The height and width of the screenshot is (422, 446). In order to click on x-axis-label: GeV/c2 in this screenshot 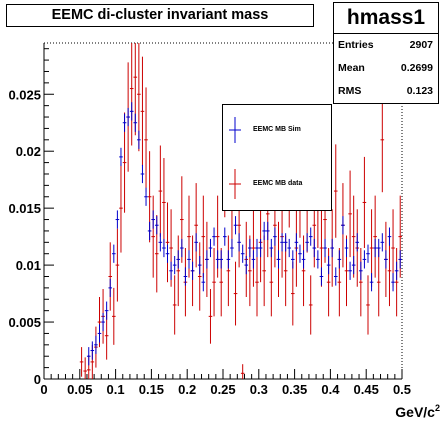, I will do `click(417, 411)`.